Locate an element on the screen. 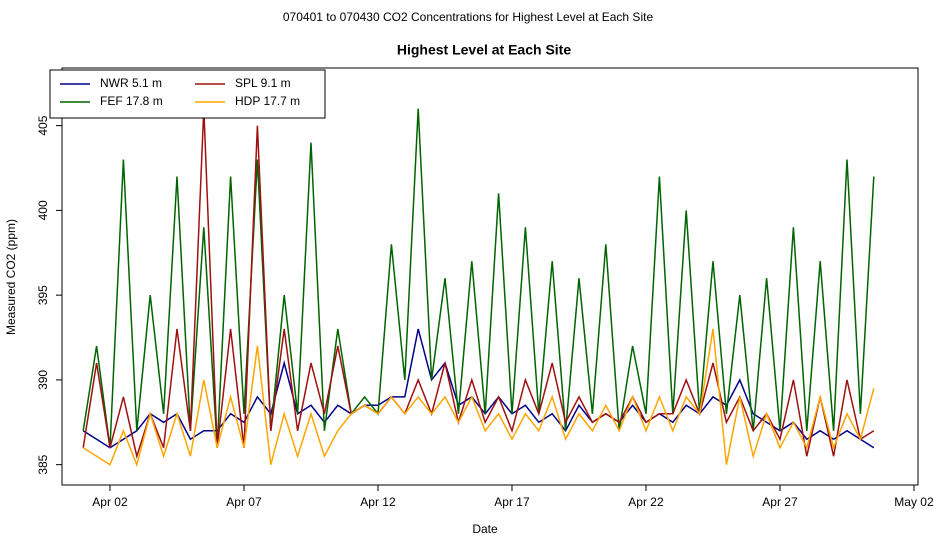  y-tick-label: 395 is located at coordinates (43, 295).